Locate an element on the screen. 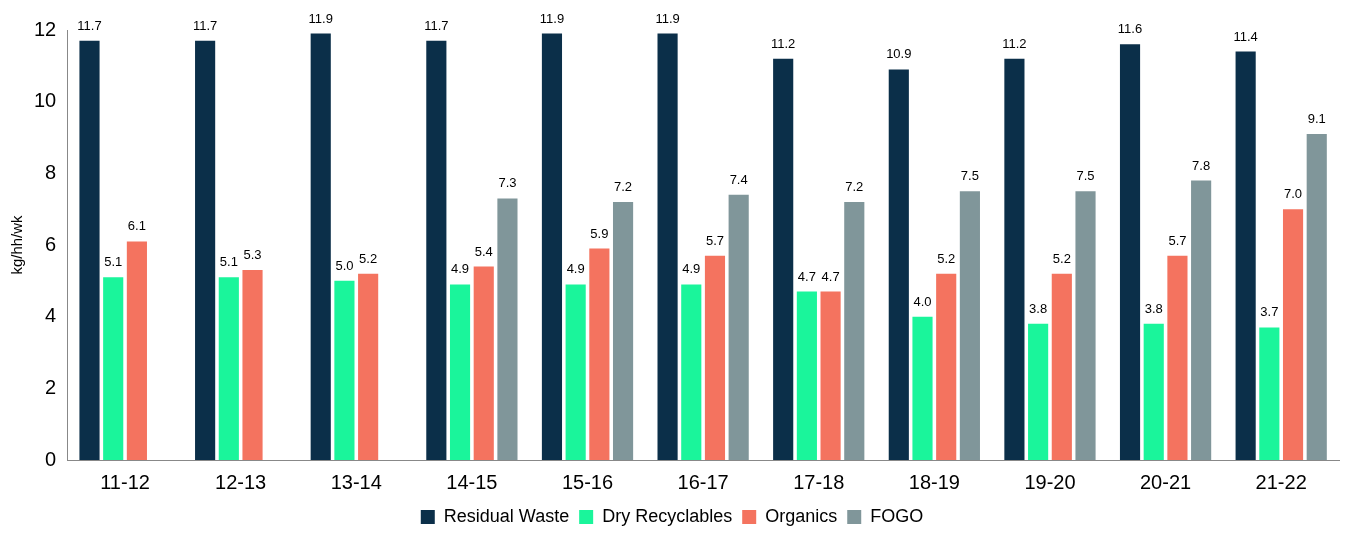 This screenshot has width=1359, height=541. data-label: 11.6 is located at coordinates (1130, 29).